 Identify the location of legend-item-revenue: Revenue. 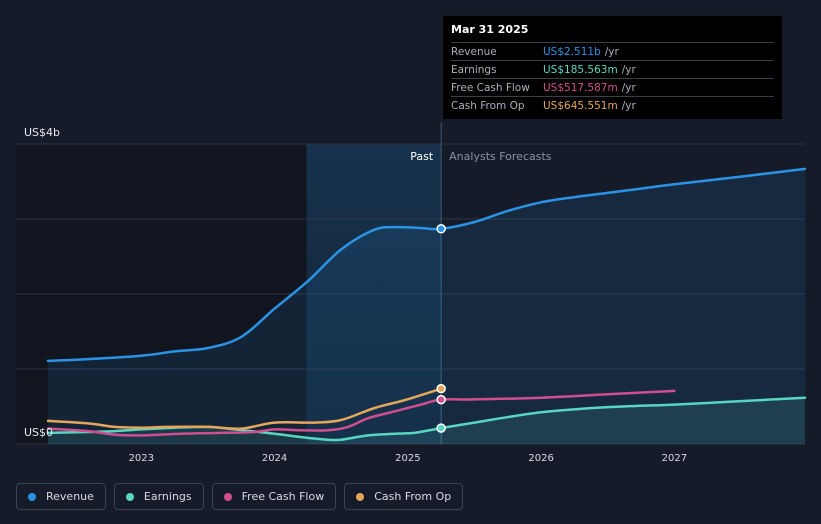
(61, 496).